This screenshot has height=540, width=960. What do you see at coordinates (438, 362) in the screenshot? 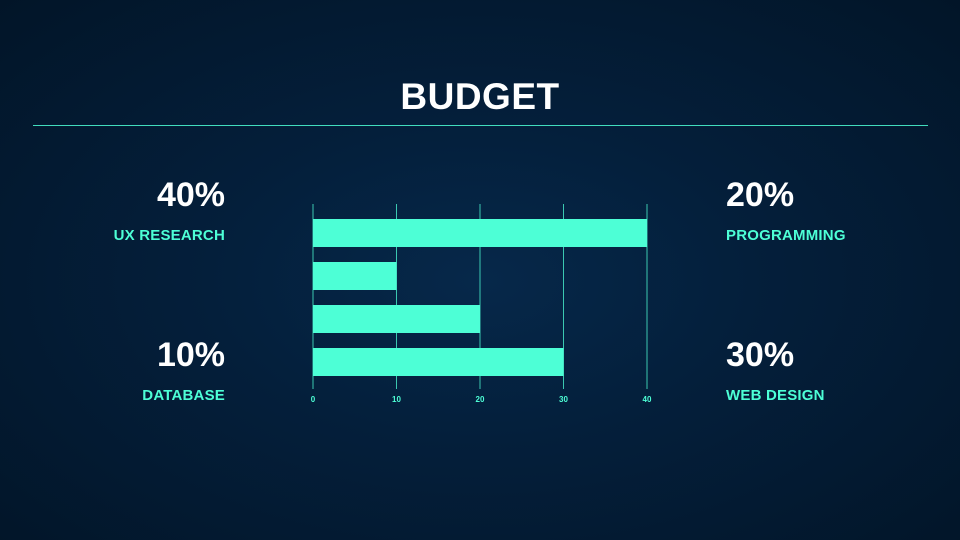
I see `bar-web-design` at bounding box center [438, 362].